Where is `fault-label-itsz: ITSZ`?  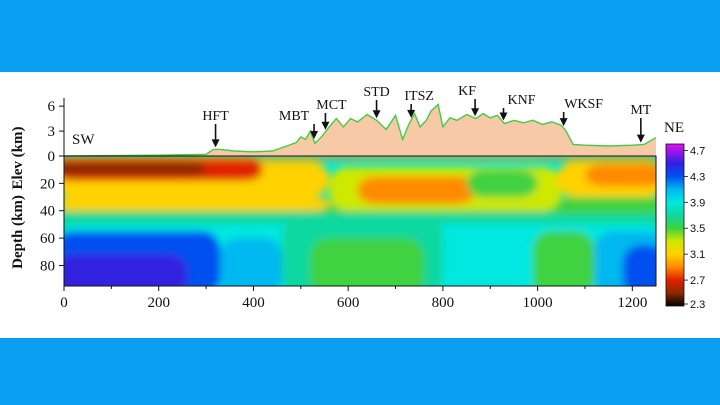 fault-label-itsz: ITSZ is located at coordinates (419, 96).